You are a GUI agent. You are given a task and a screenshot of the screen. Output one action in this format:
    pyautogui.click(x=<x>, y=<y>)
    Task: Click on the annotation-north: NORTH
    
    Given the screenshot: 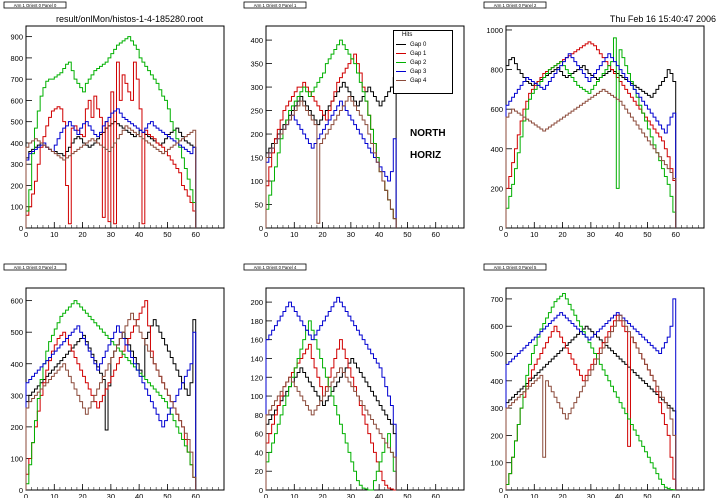 What is the action you would take?
    pyautogui.click(x=428, y=133)
    